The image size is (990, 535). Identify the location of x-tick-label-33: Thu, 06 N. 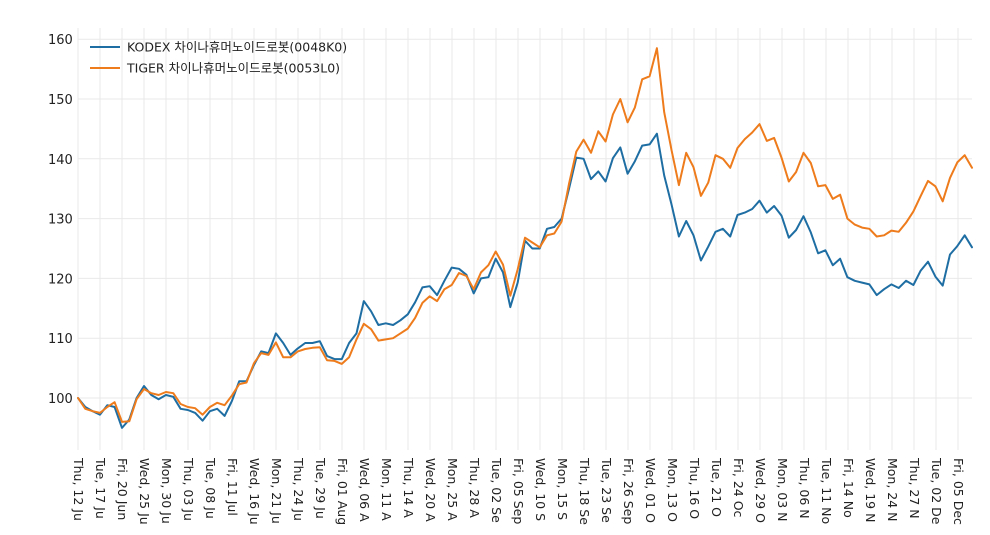
(804, 488).